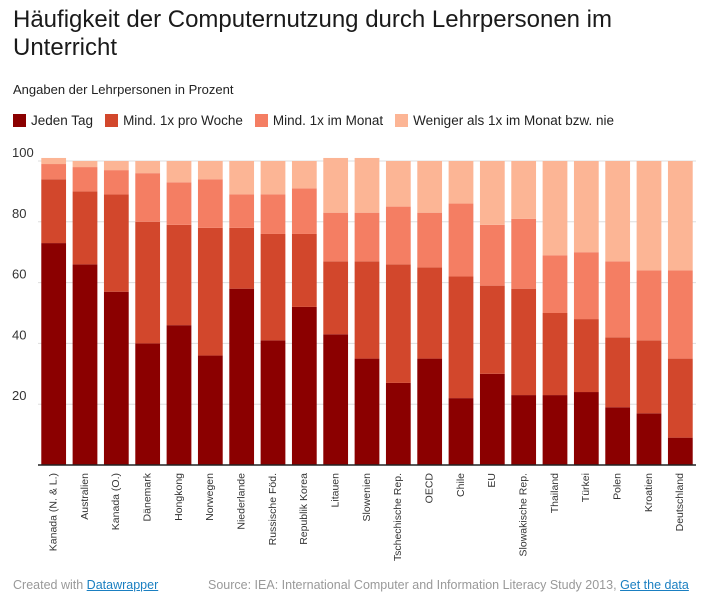 The height and width of the screenshot is (601, 713). What do you see at coordinates (116, 501) in the screenshot?
I see `x-tick-label: Kanada (O.)` at bounding box center [116, 501].